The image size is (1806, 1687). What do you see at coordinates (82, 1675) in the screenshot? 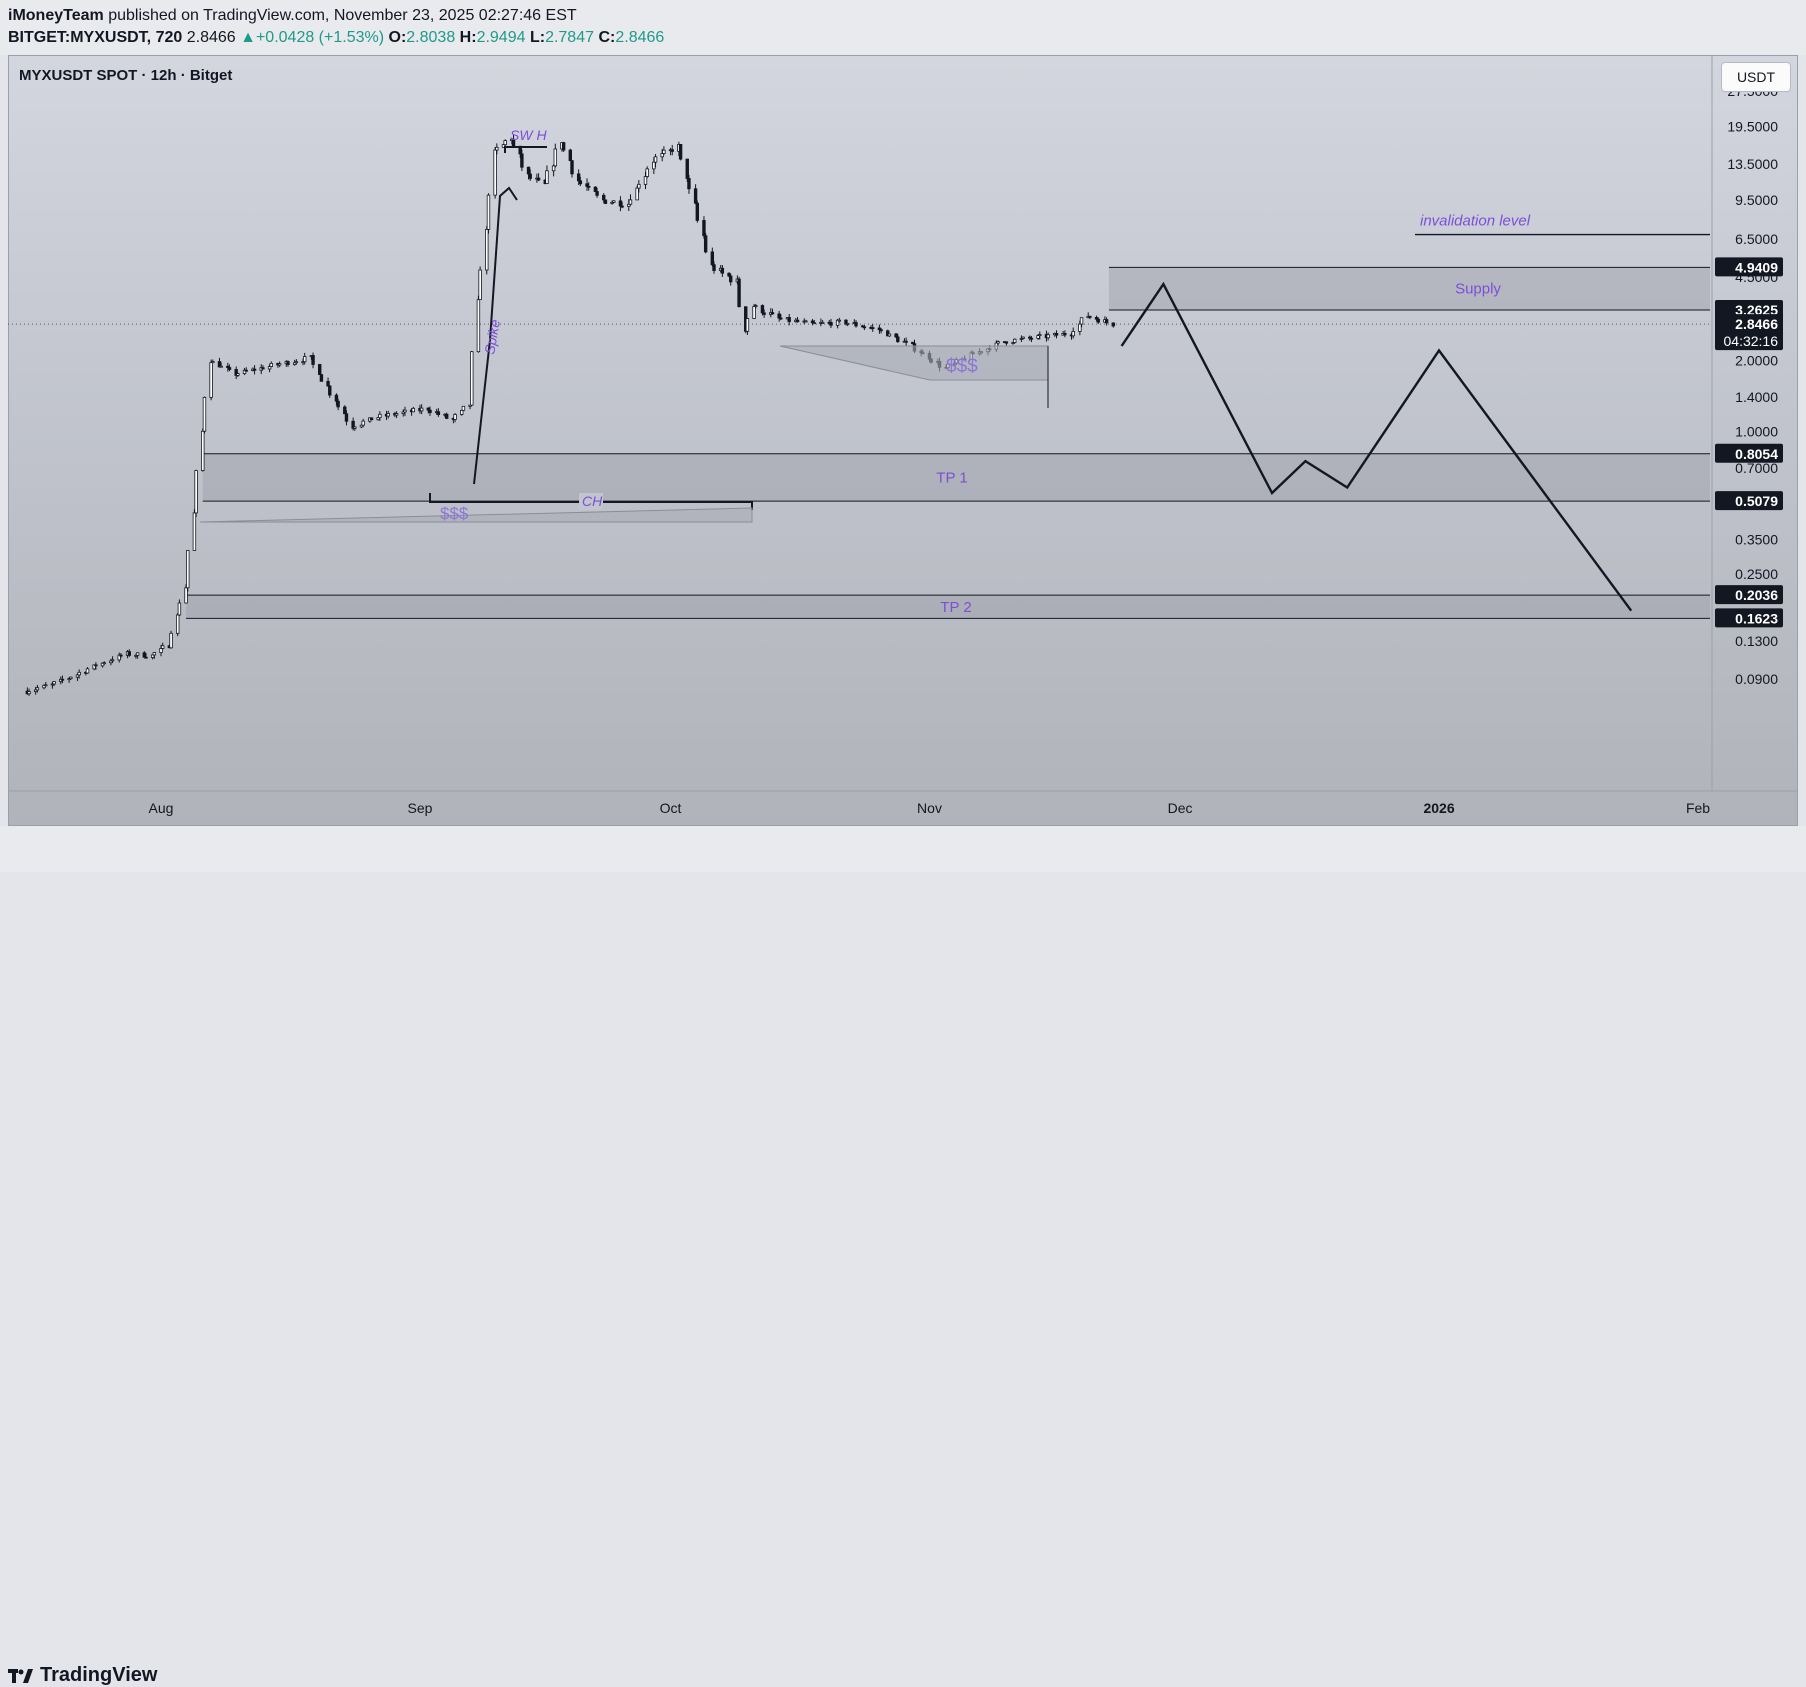
I see `tradingview-brand: TradingView` at bounding box center [82, 1675].